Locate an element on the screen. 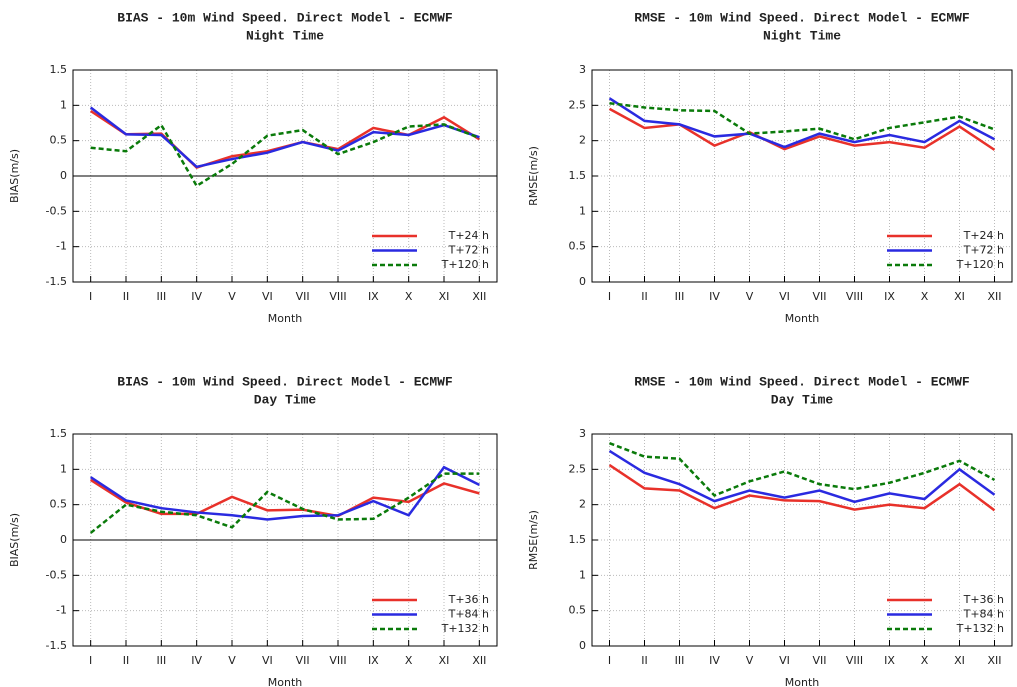 Image resolution: width=1017 pixels, height=687 pixels. y-tick-label: 2.5 is located at coordinates (578, 468).